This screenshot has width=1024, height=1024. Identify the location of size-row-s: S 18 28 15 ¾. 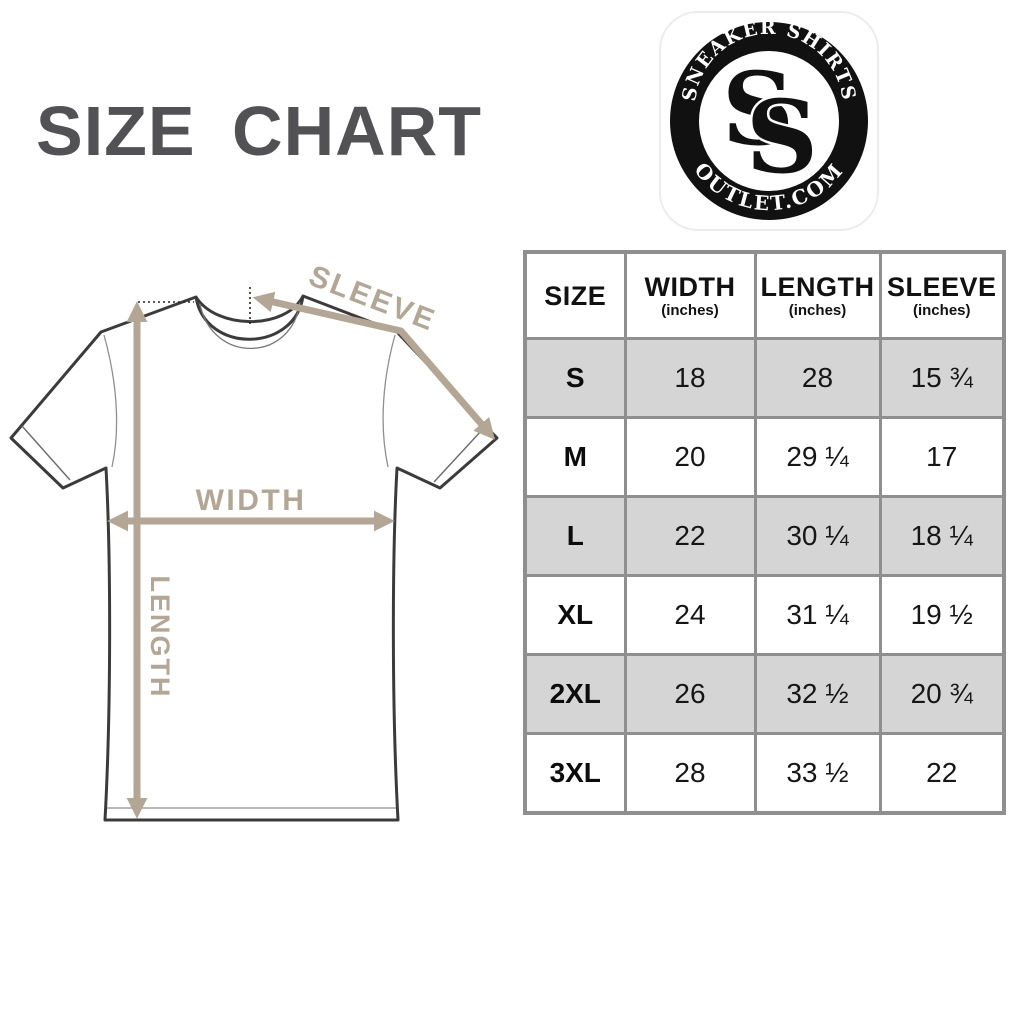
(764, 378).